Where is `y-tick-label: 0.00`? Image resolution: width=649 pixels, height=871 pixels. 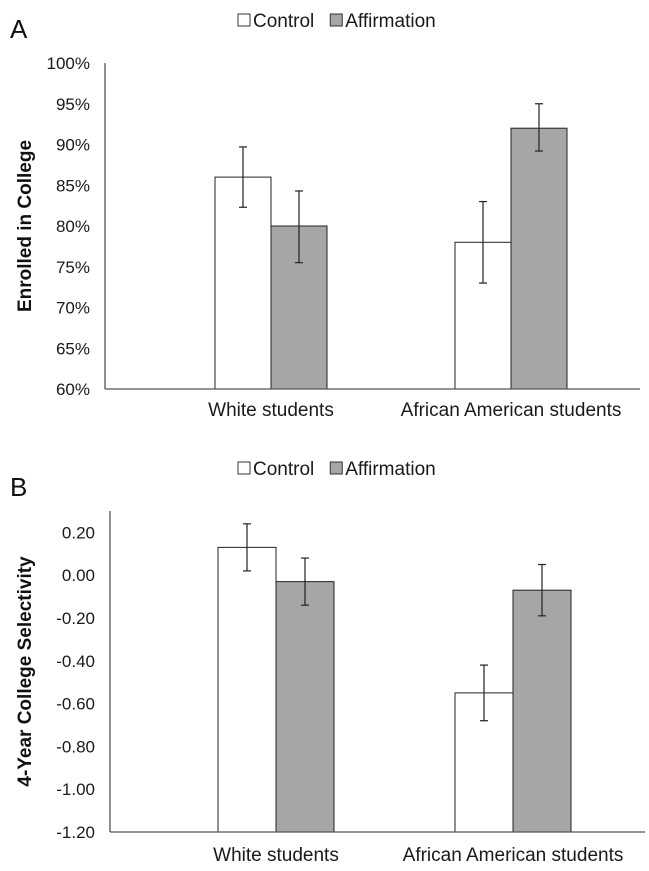
y-tick-label: 0.00 is located at coordinates (78, 575).